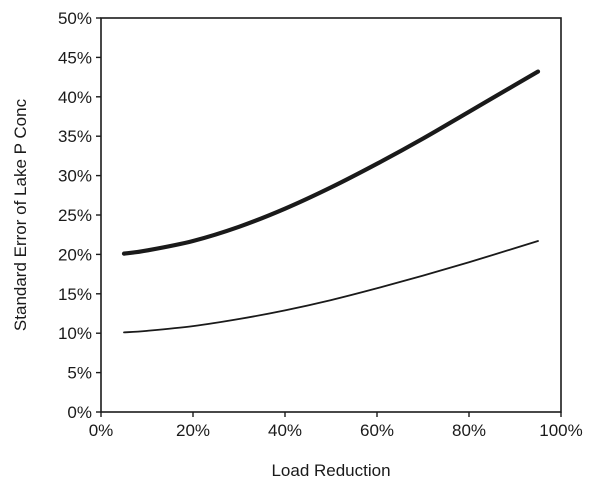 The height and width of the screenshot is (489, 595). Describe the element at coordinates (377, 430) in the screenshot. I see `x-tick-label: 60%` at that location.